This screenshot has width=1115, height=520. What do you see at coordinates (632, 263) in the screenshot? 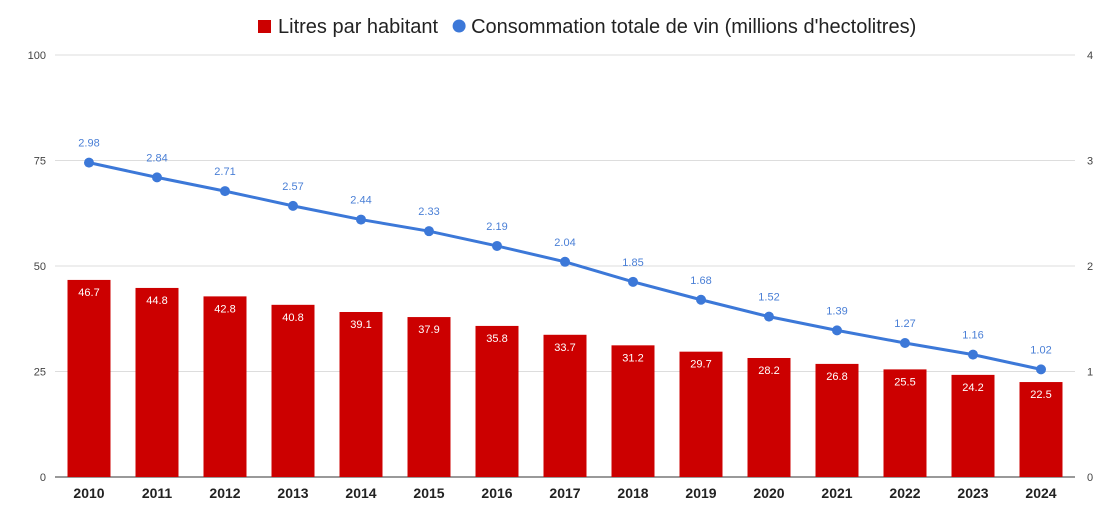
I see `line-data-label: 1.85` at bounding box center [632, 263].